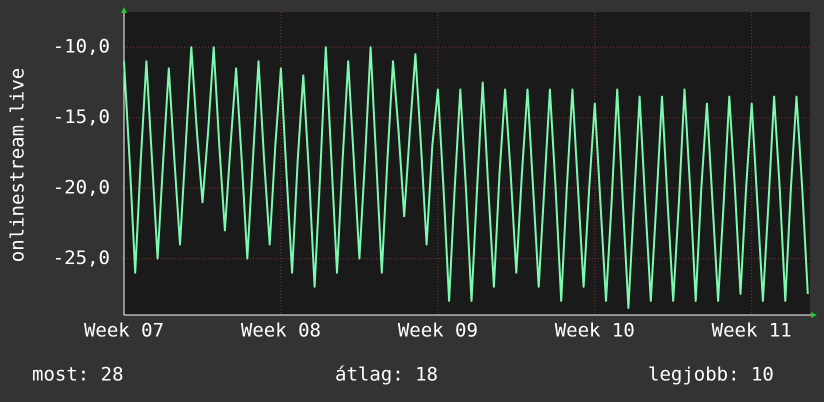 This screenshot has height=402, width=824. What do you see at coordinates (281, 331) in the screenshot?
I see `x-tick-label: Week 08` at bounding box center [281, 331].